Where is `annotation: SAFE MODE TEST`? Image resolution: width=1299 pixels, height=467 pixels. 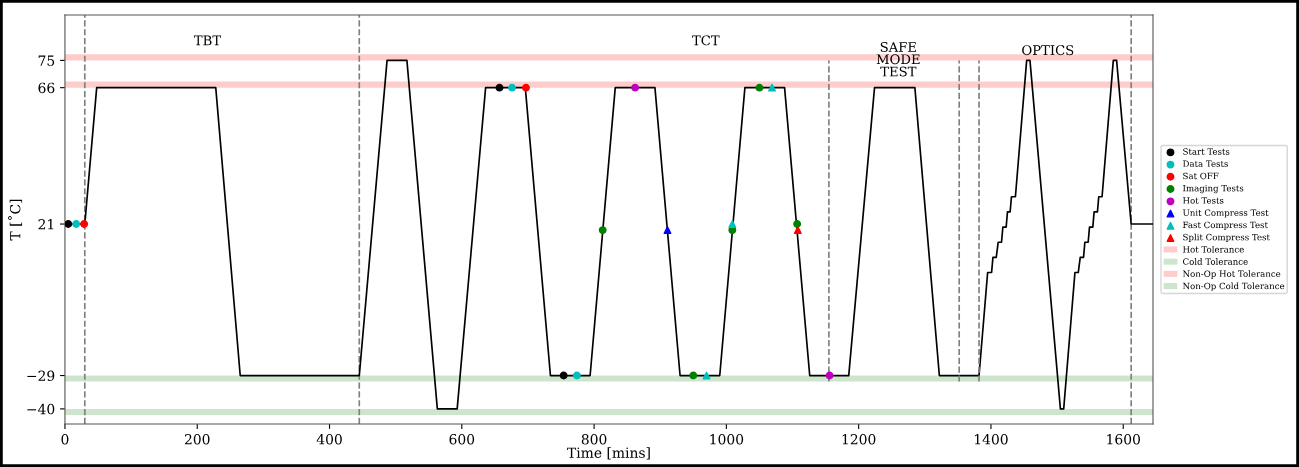
annotation: SAFE MODE TEST is located at coordinates (898, 59).